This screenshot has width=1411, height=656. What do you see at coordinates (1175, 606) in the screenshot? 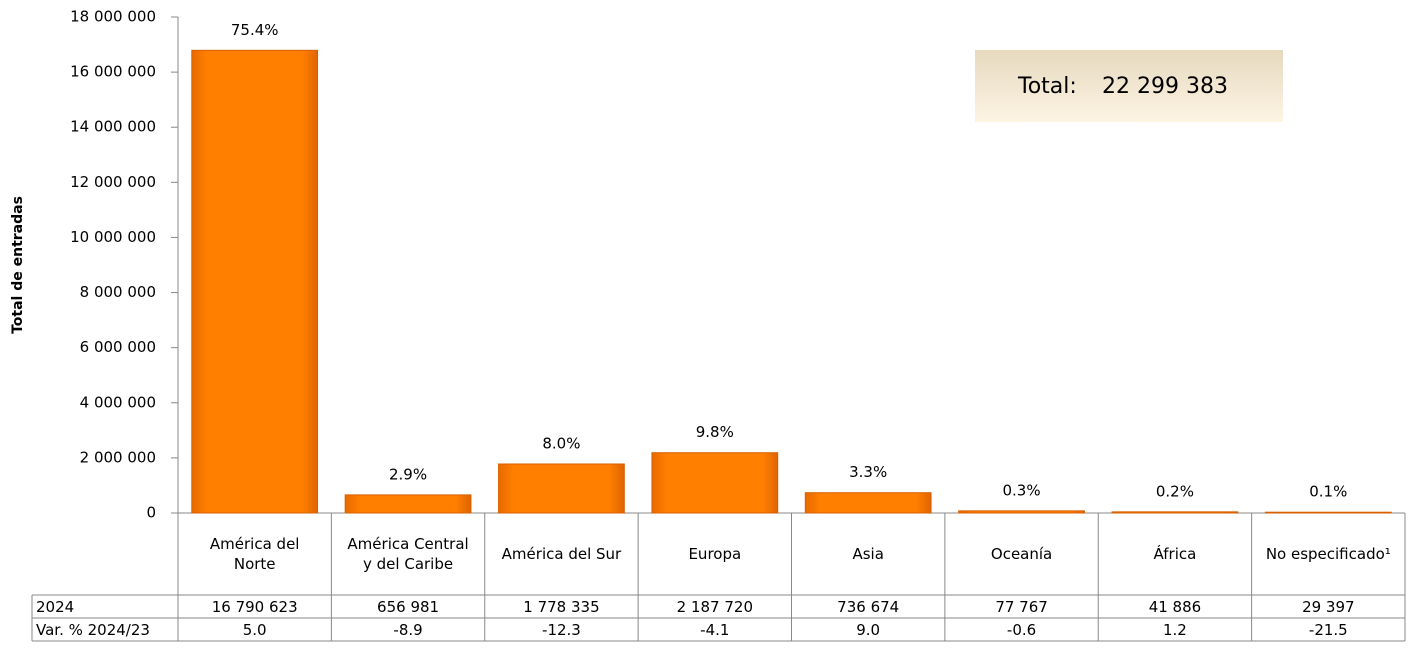
I see `table-value: 41 886` at bounding box center [1175, 606].